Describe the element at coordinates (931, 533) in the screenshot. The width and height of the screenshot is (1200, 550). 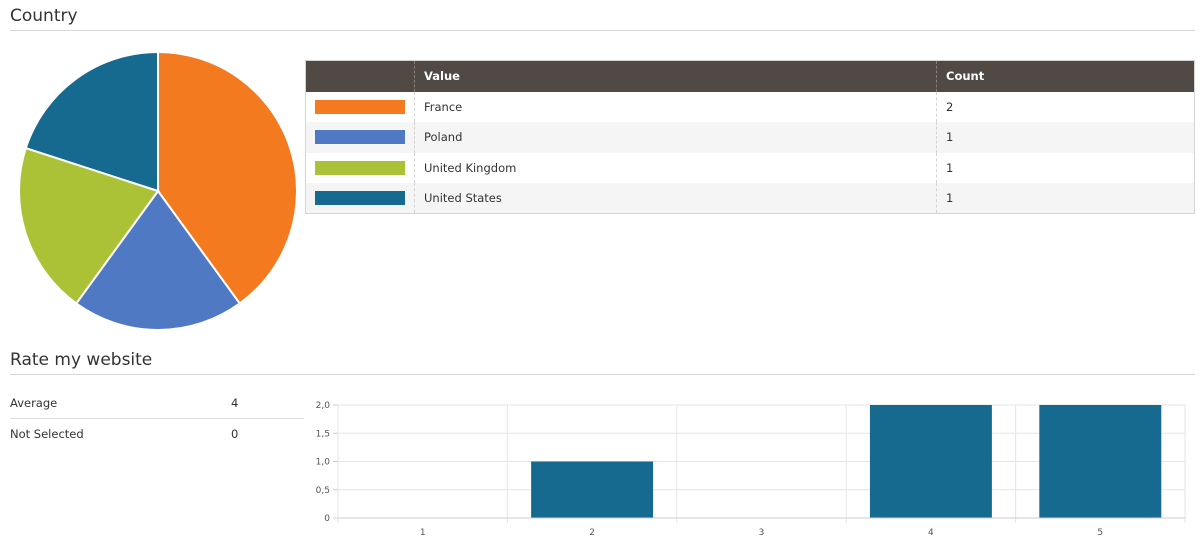
I see `x-tick-label: 4` at that location.